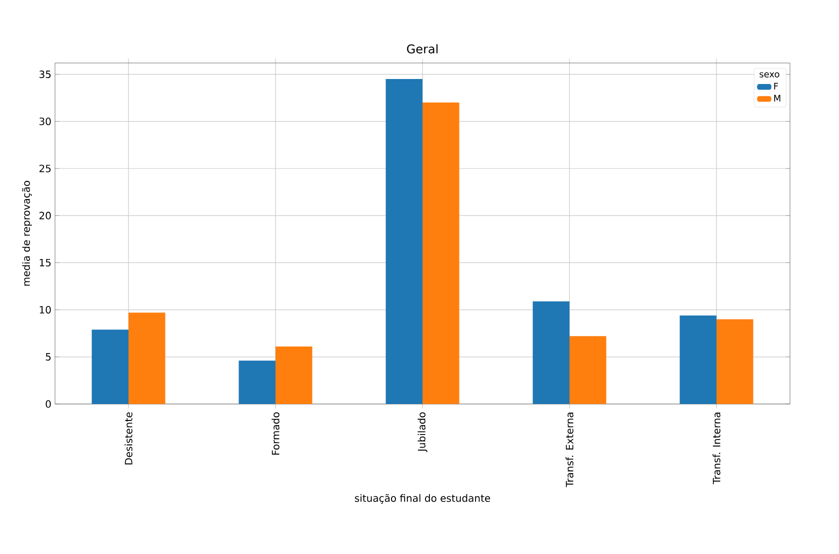 The image size is (839, 554). What do you see at coordinates (48, 357) in the screenshot?
I see `y-tick-label: 5` at bounding box center [48, 357].